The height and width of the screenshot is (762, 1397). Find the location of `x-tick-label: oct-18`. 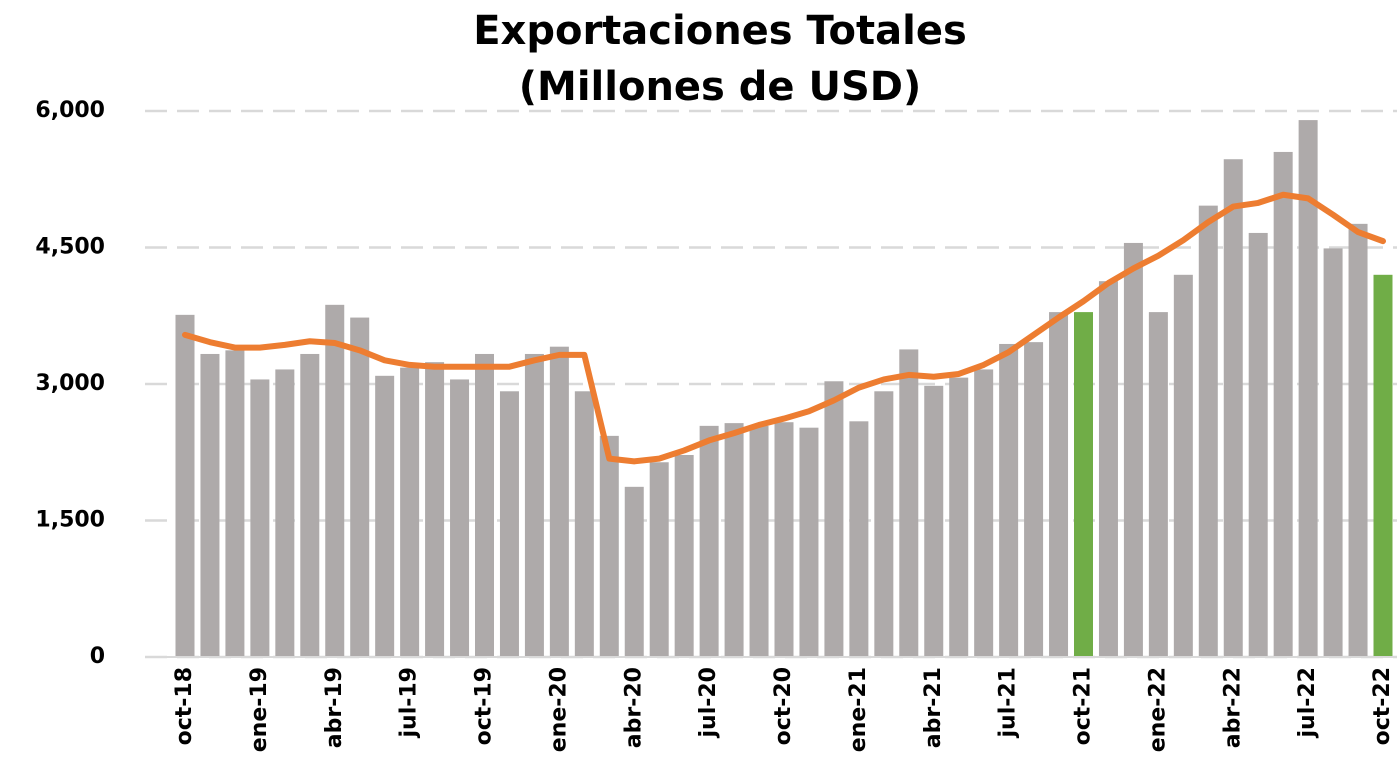

x-tick-label: oct-18 is located at coordinates (184, 706).